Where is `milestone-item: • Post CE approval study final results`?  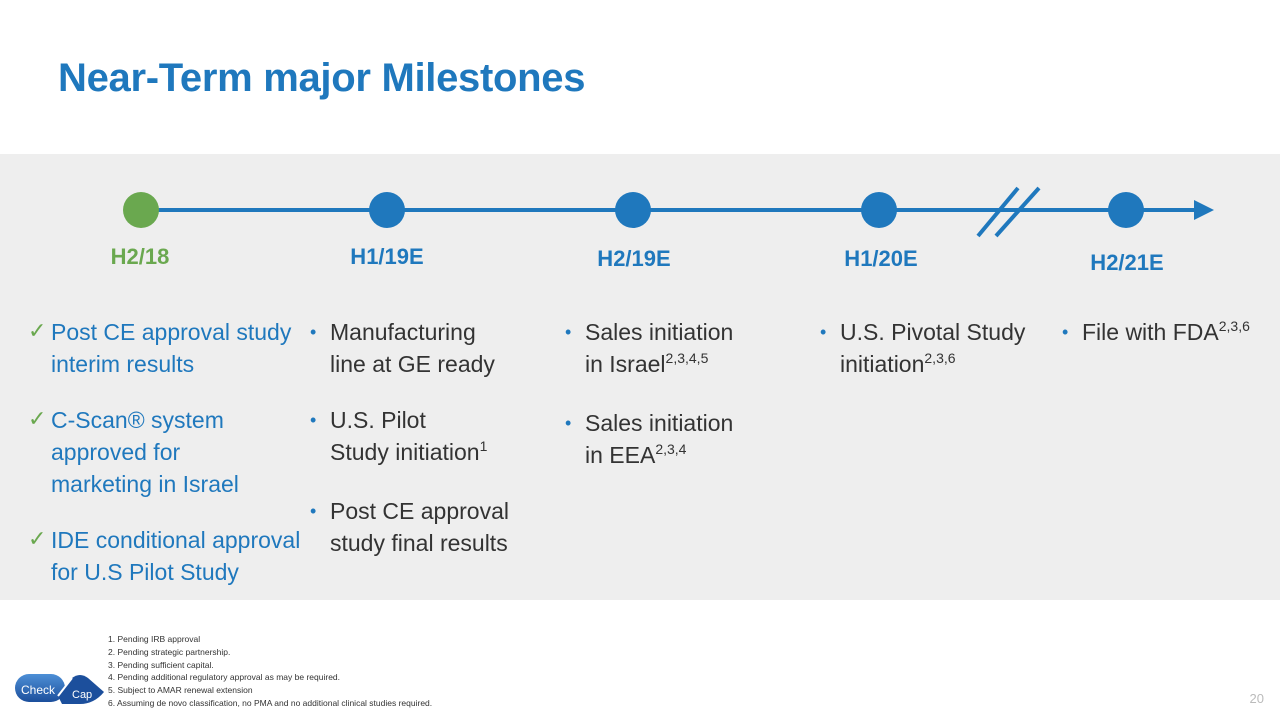
milestone-item: • Post CE approval study final results is located at coordinates (430, 527).